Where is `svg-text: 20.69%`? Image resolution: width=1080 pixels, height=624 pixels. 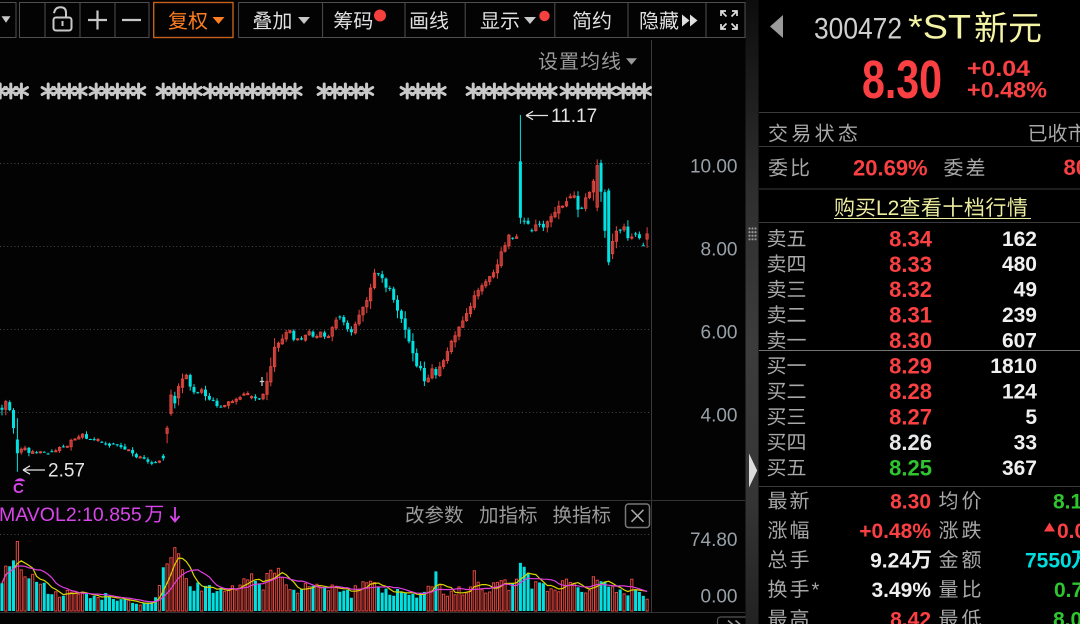 svg-text: 20.69% is located at coordinates (890, 168).